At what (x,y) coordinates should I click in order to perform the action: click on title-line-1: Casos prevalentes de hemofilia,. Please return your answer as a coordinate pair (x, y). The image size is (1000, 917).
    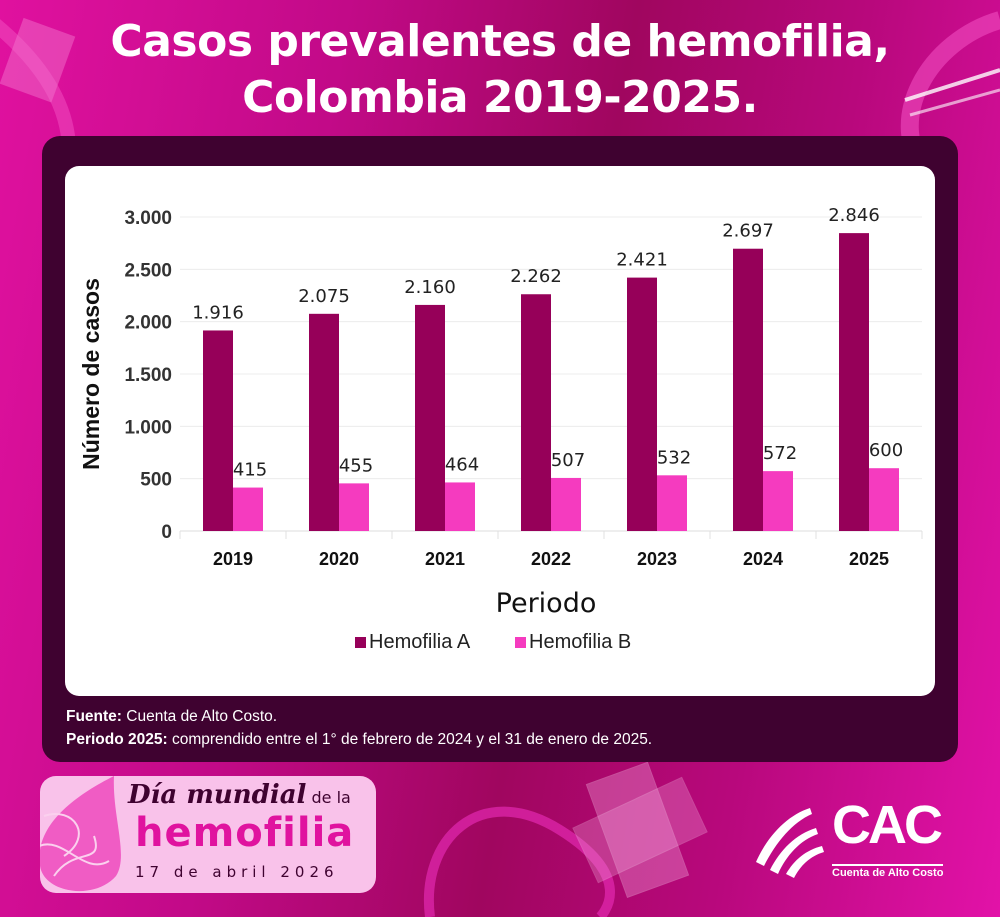
    Looking at the image, I should click on (500, 41).